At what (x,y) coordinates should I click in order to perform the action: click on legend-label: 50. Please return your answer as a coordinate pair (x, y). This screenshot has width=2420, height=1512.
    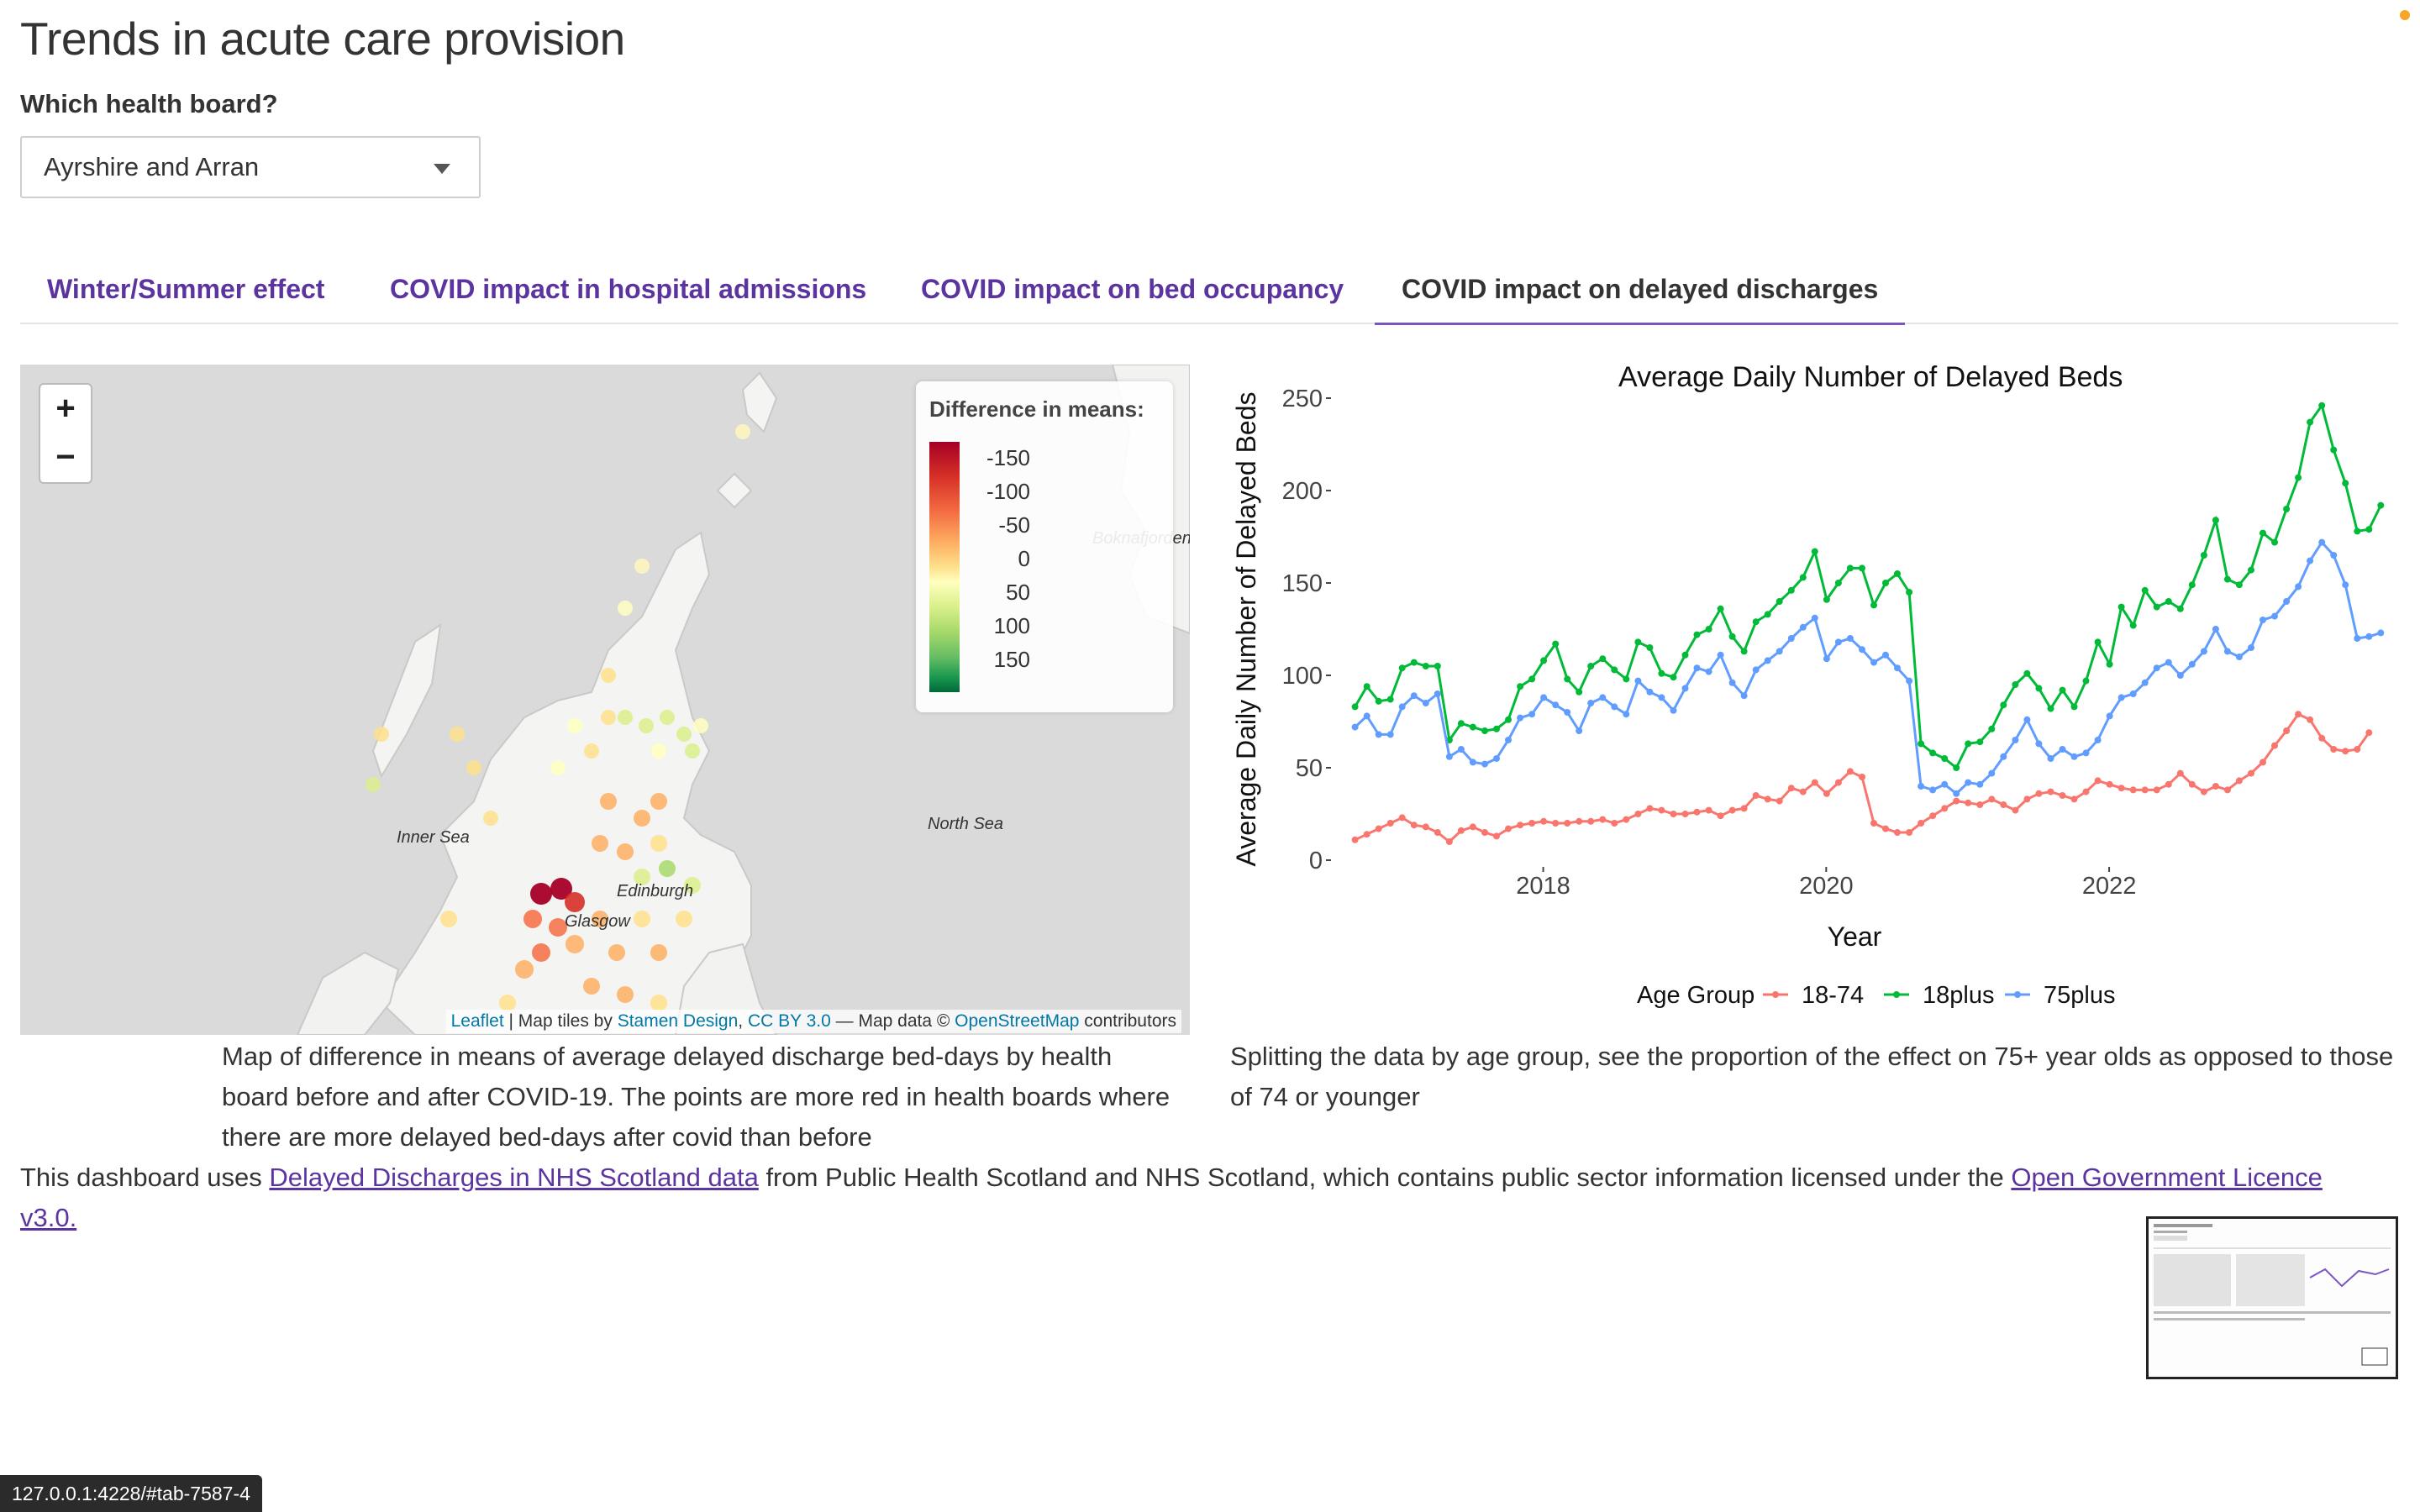
    Looking at the image, I should click on (1018, 592).